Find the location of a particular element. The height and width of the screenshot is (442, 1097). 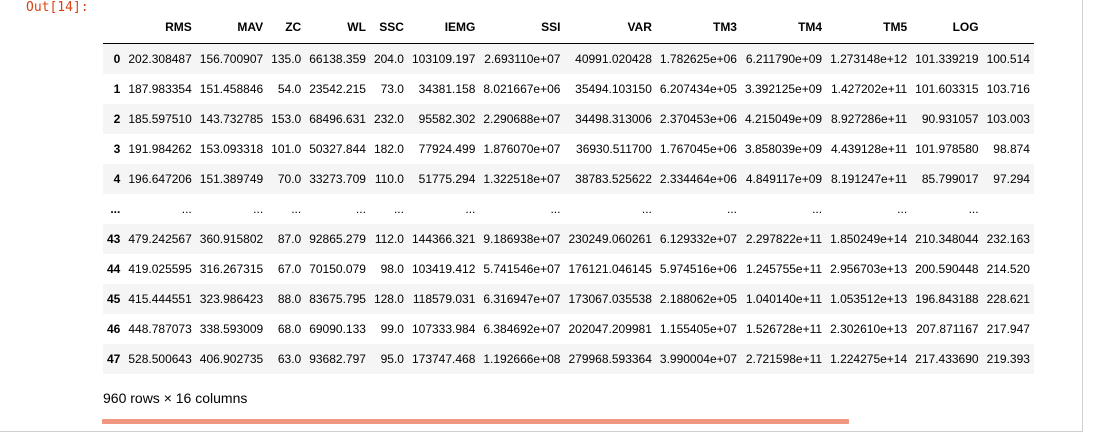

table-cell: 2.370453e+06 is located at coordinates (698, 119).